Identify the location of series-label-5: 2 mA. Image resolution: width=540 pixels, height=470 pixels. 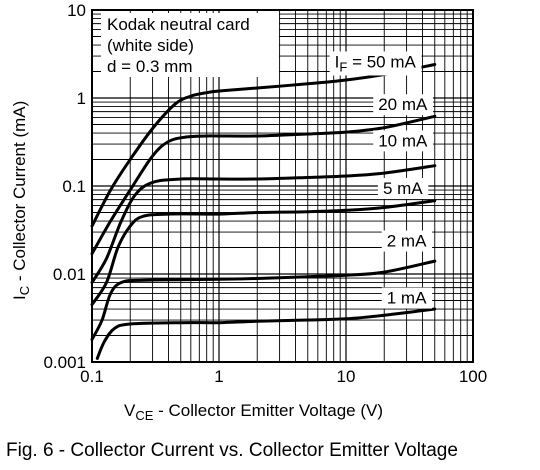
(407, 241).